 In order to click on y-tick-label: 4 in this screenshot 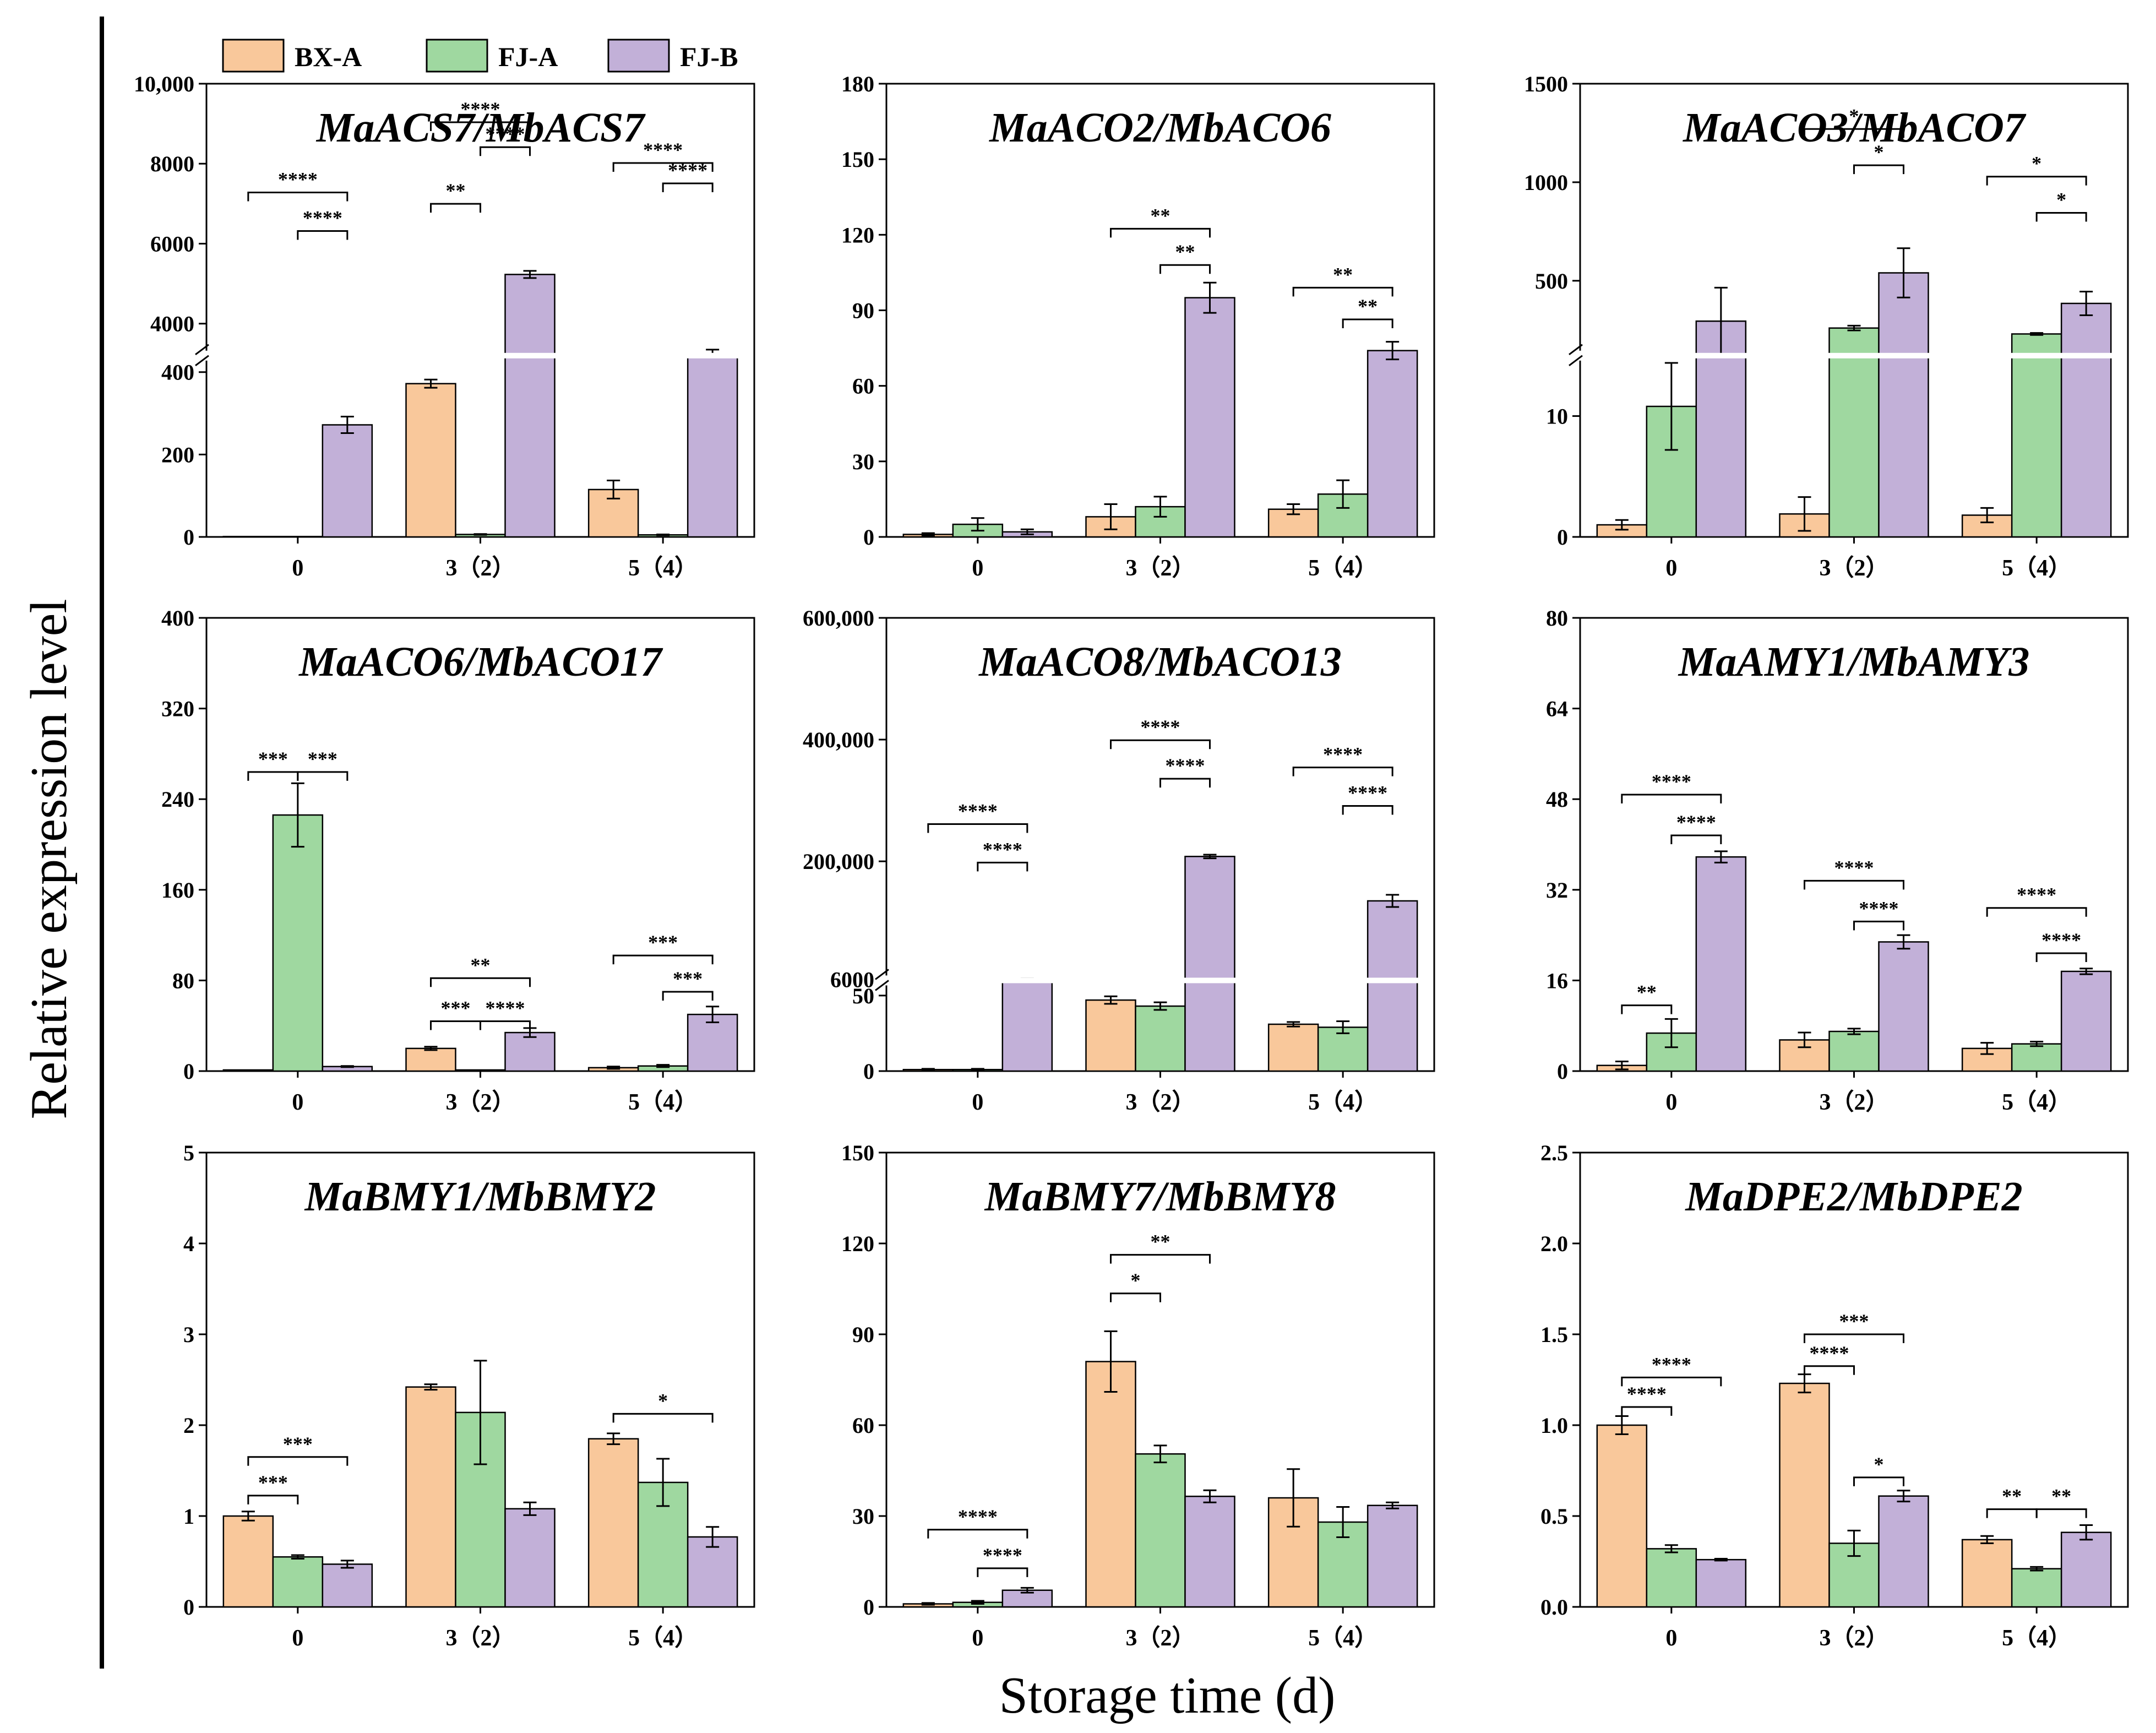, I will do `click(189, 1243)`.